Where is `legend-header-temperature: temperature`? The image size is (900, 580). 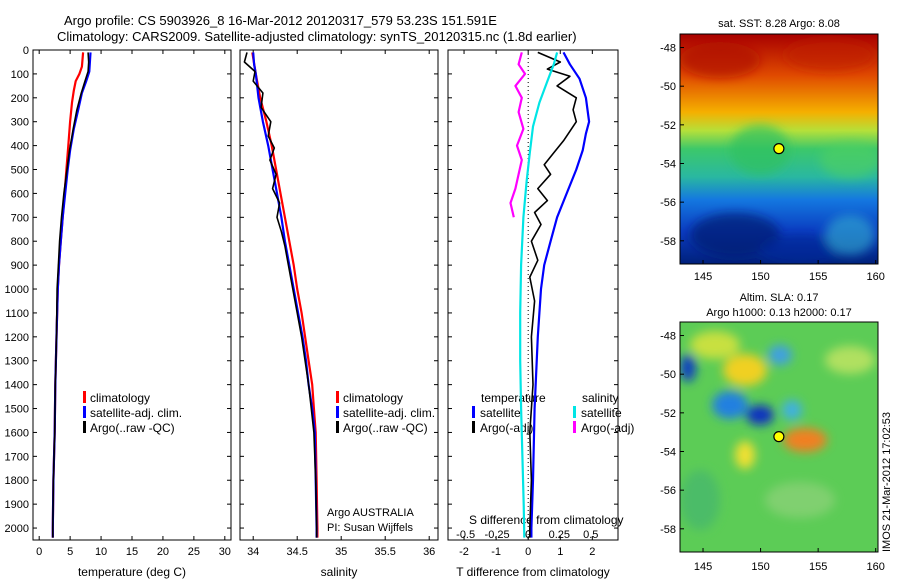 legend-header-temperature: temperature is located at coordinates (513, 398).